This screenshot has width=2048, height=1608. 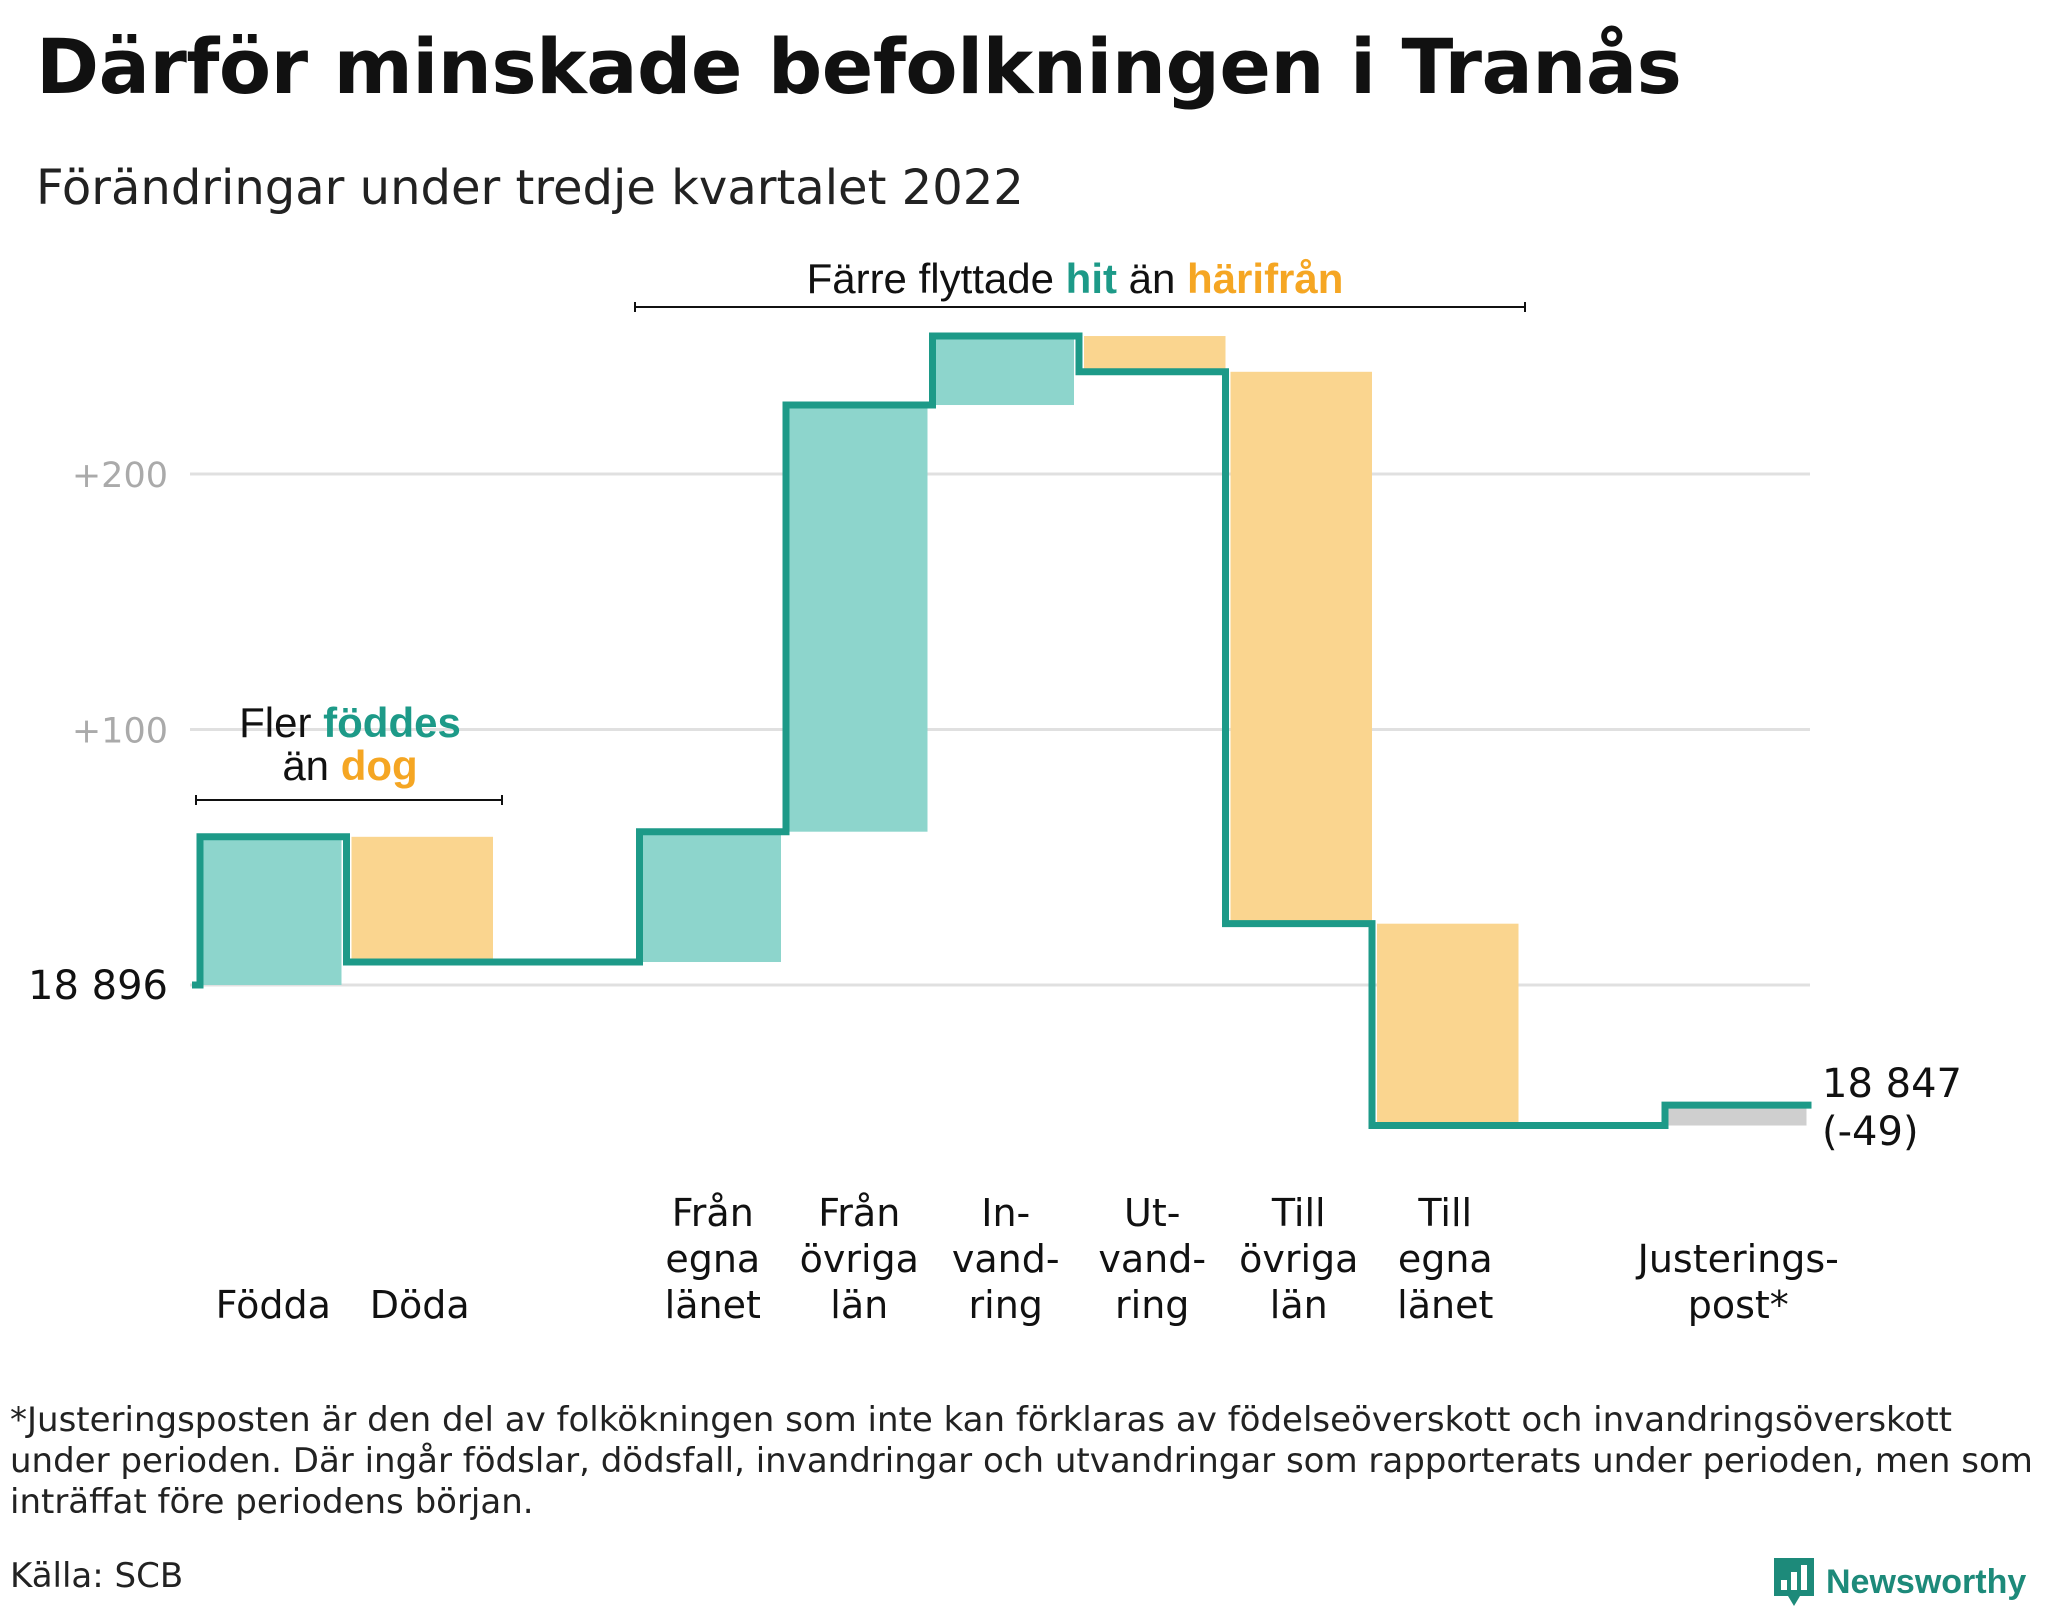 I want to click on annotation-text: Färre flyttade, so click(x=936, y=278).